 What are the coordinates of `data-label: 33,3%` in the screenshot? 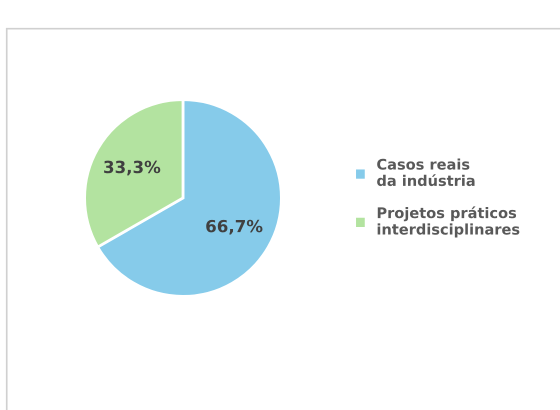 It's located at (132, 168).